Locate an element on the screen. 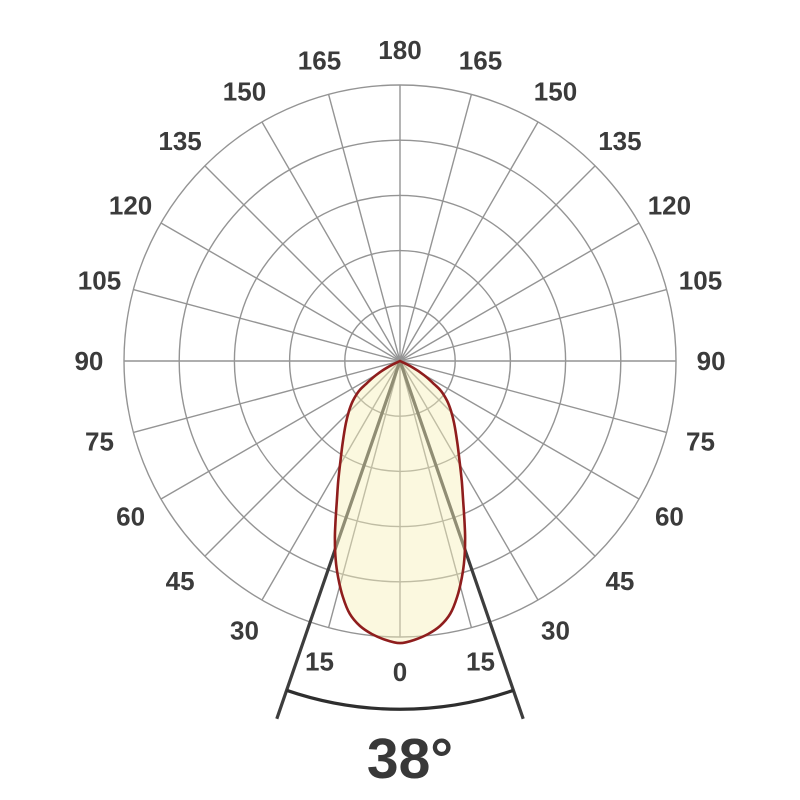 This screenshot has width=800, height=800. intensity-lobe is located at coordinates (400, 502).